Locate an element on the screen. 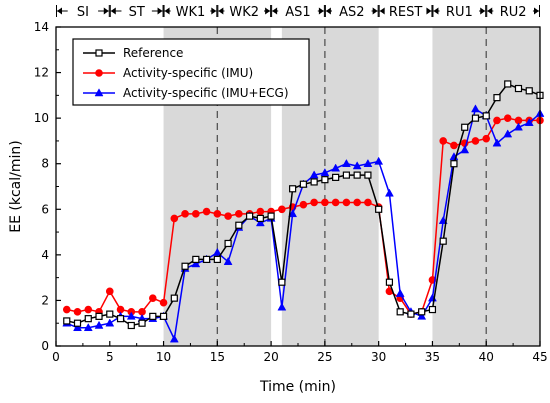  phase-label: RU2 is located at coordinates (513, 12).